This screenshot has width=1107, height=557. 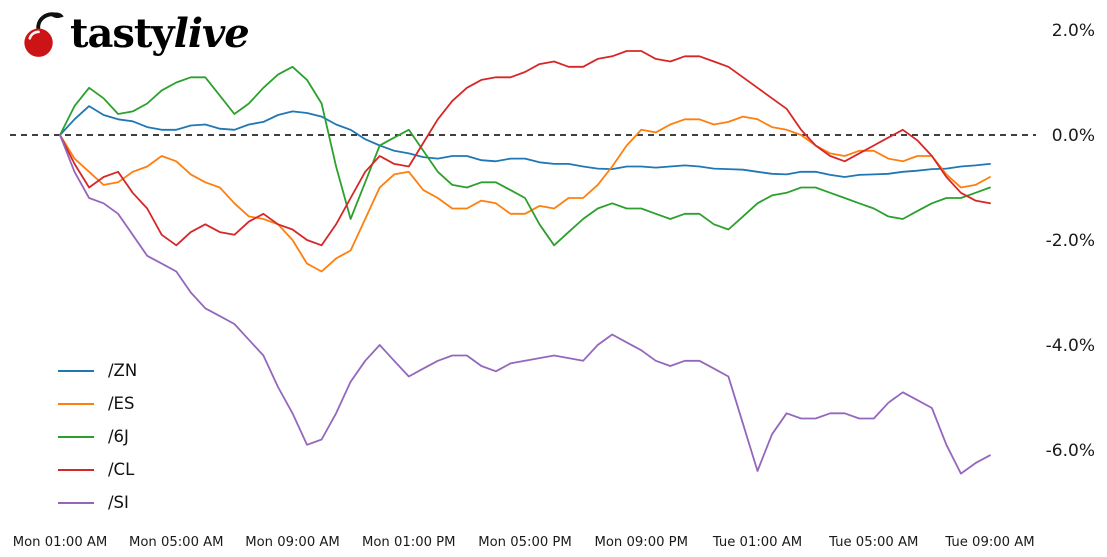 What do you see at coordinates (97, 403) in the screenshot?
I see `legend-item-es: /ES` at bounding box center [97, 403].